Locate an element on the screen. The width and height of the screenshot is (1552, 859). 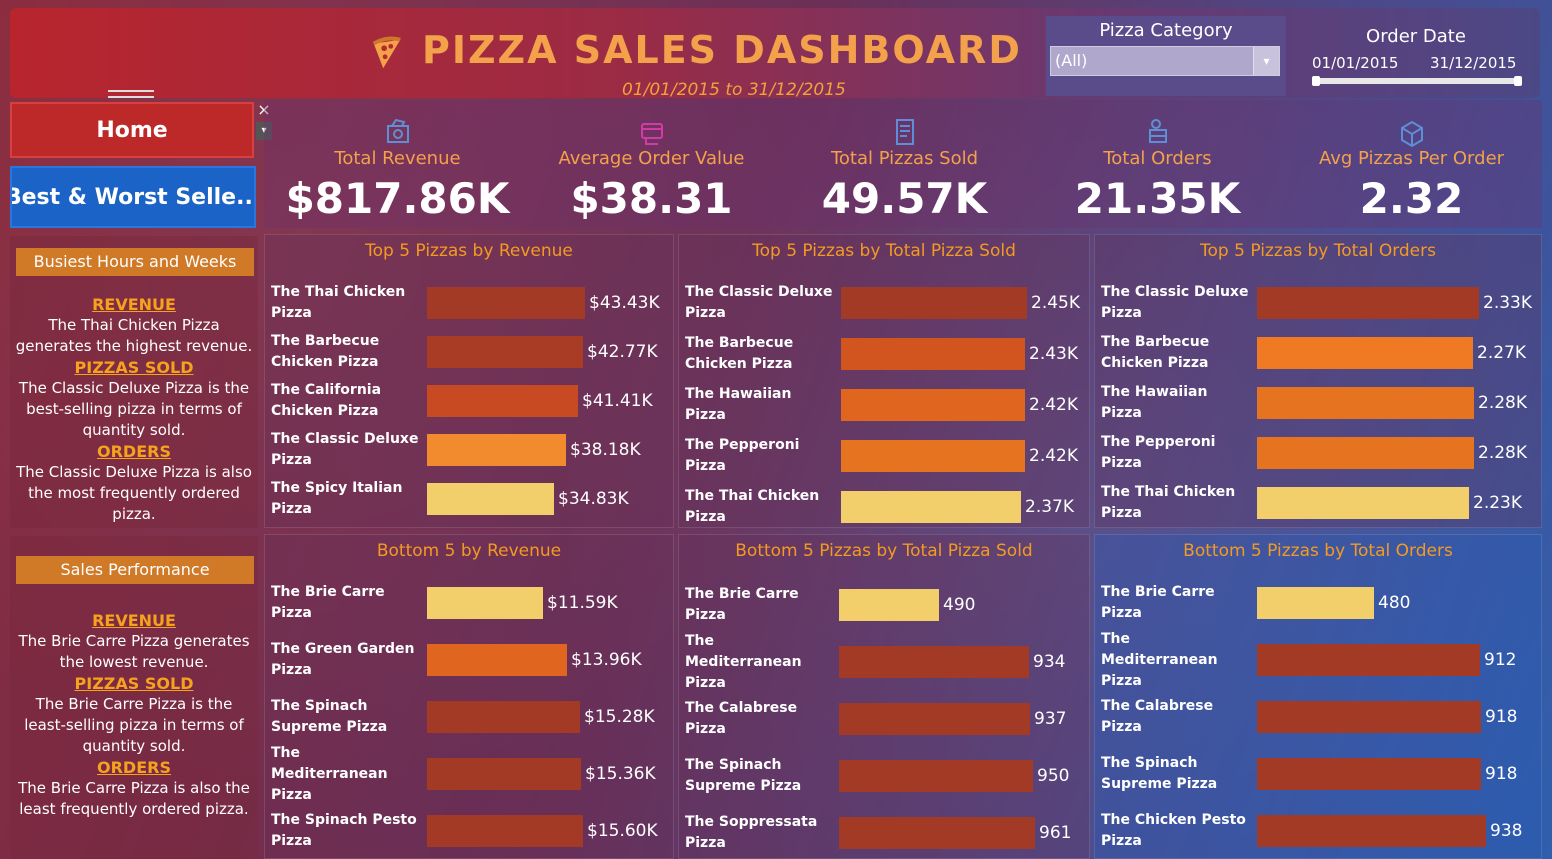
slider-start-handle is located at coordinates (1316, 81).